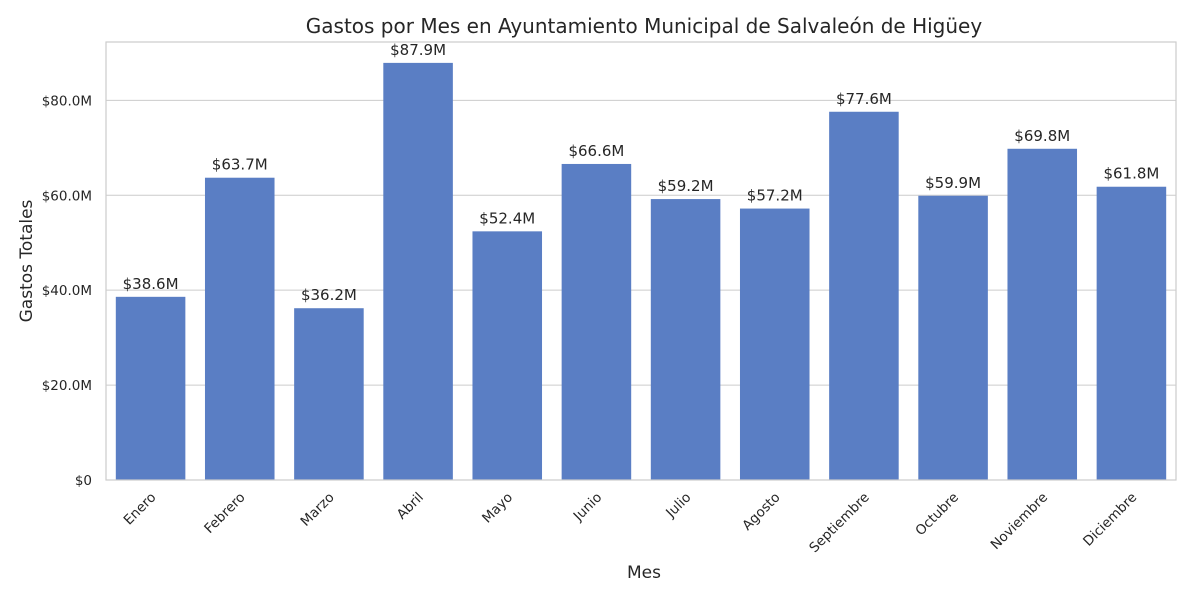  I want to click on data-label: $77.6M, so click(864, 99).